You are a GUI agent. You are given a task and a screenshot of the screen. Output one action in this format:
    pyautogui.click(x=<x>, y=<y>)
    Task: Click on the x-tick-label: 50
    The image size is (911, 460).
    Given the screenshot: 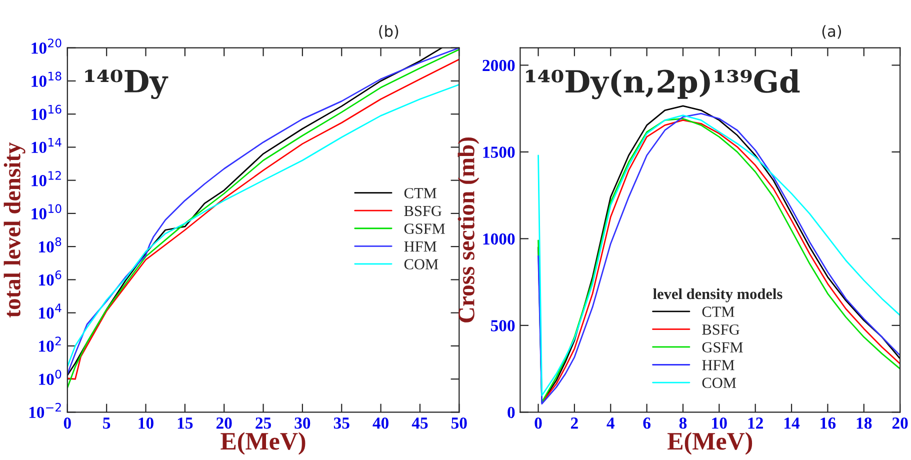 What is the action you would take?
    pyautogui.click(x=459, y=423)
    